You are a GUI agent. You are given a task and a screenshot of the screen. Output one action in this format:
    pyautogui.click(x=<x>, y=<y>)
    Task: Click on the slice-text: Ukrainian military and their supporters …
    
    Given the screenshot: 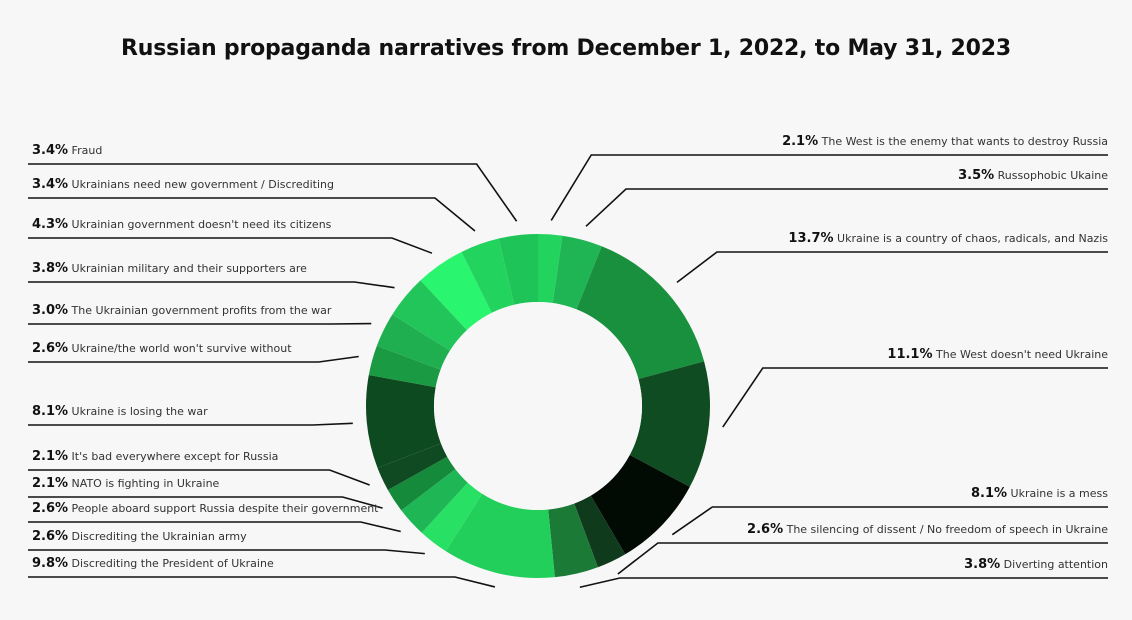 What is the action you would take?
    pyautogui.click(x=187, y=268)
    